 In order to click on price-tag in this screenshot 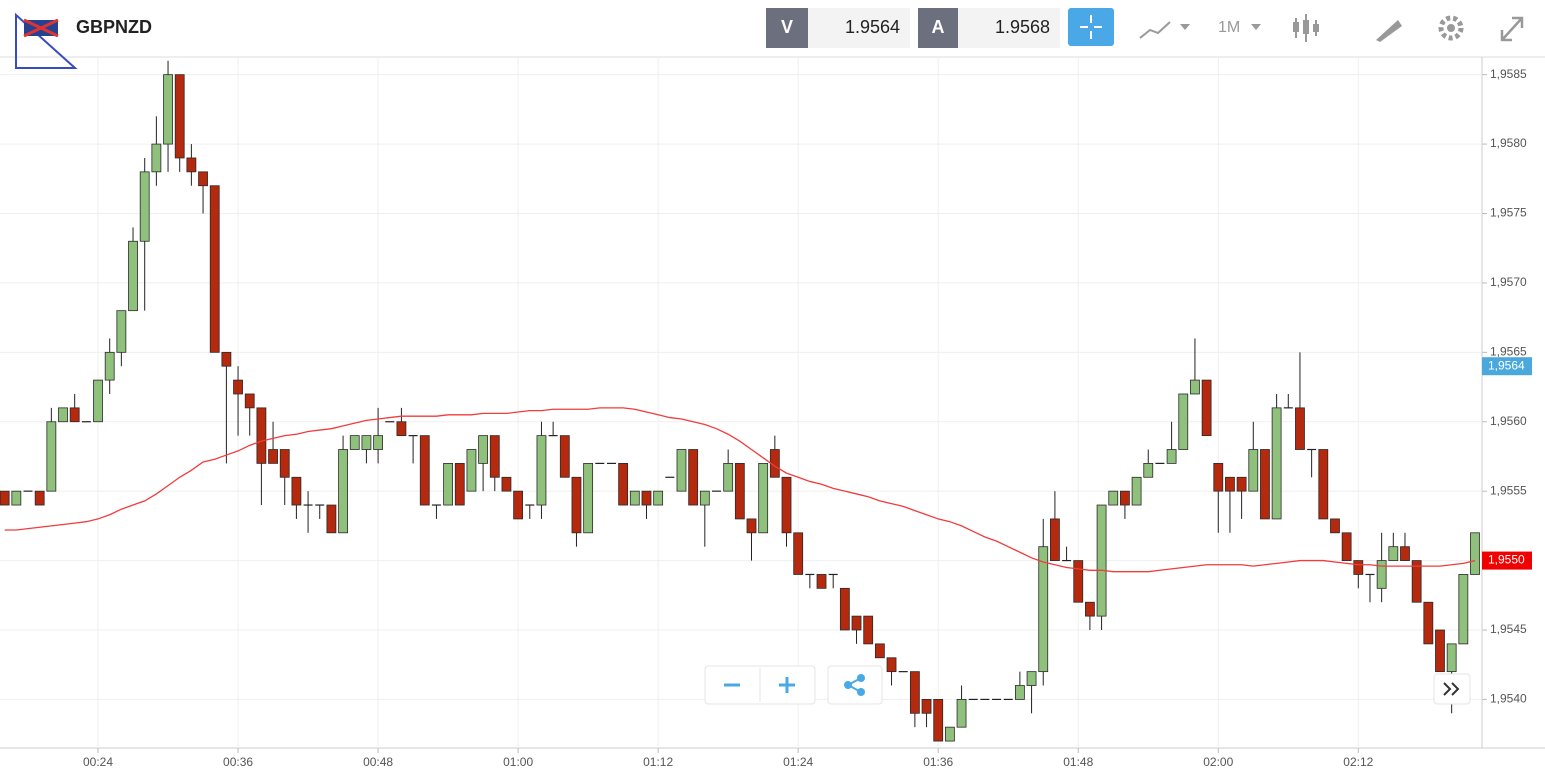, I will do `click(1507, 560)`.